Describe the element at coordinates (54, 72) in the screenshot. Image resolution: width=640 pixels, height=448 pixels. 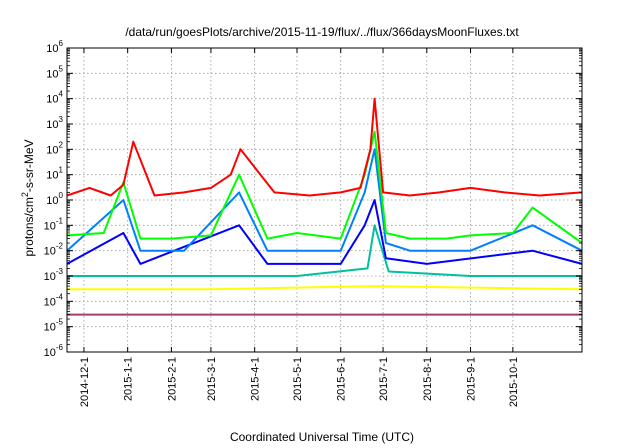
I see `y-tick-label: 10⁵` at that location.